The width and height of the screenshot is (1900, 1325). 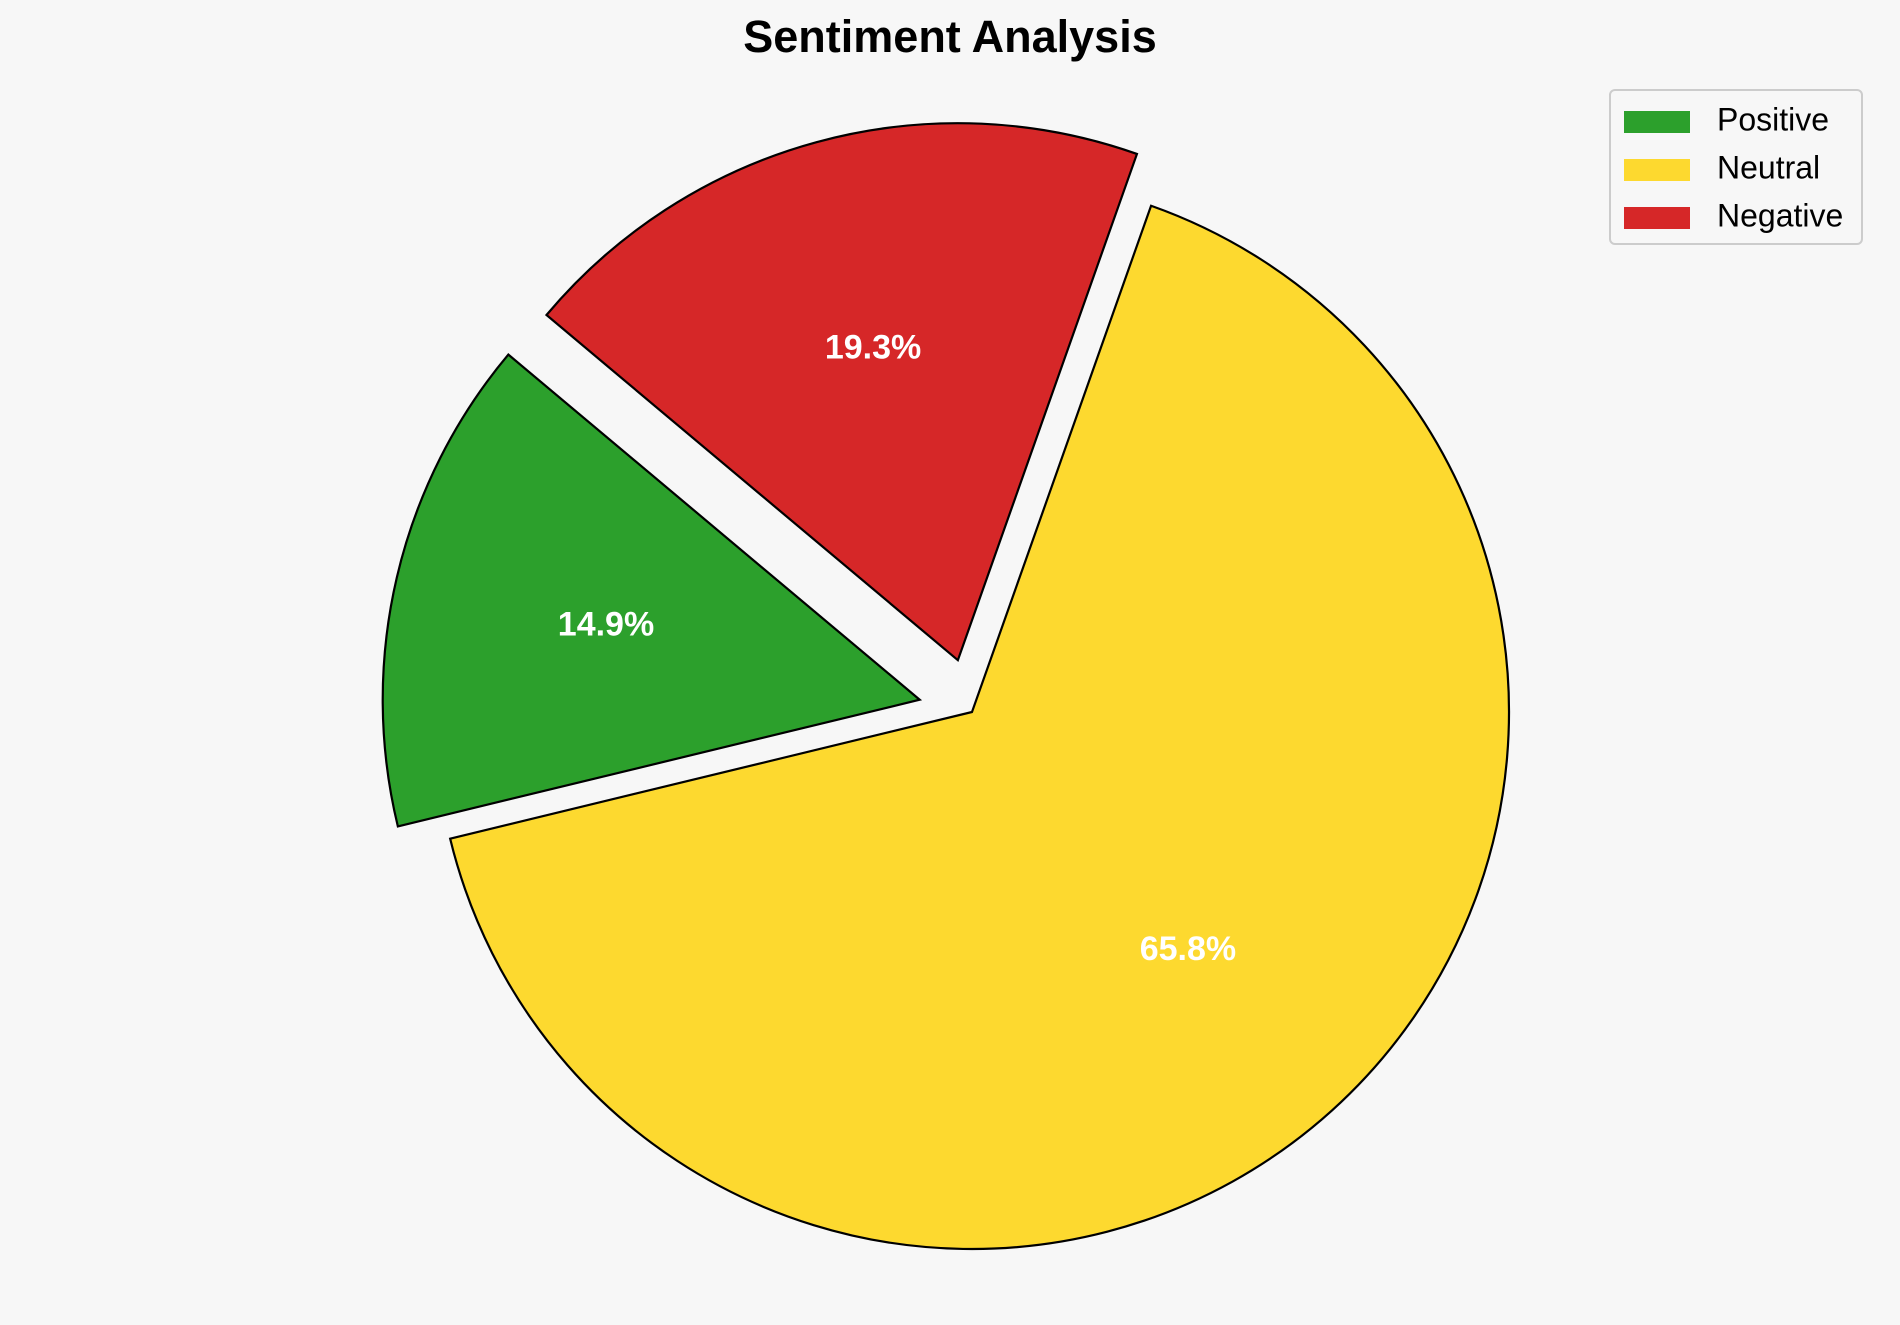 I want to click on legend-label: Neutral, so click(x=1768, y=167).